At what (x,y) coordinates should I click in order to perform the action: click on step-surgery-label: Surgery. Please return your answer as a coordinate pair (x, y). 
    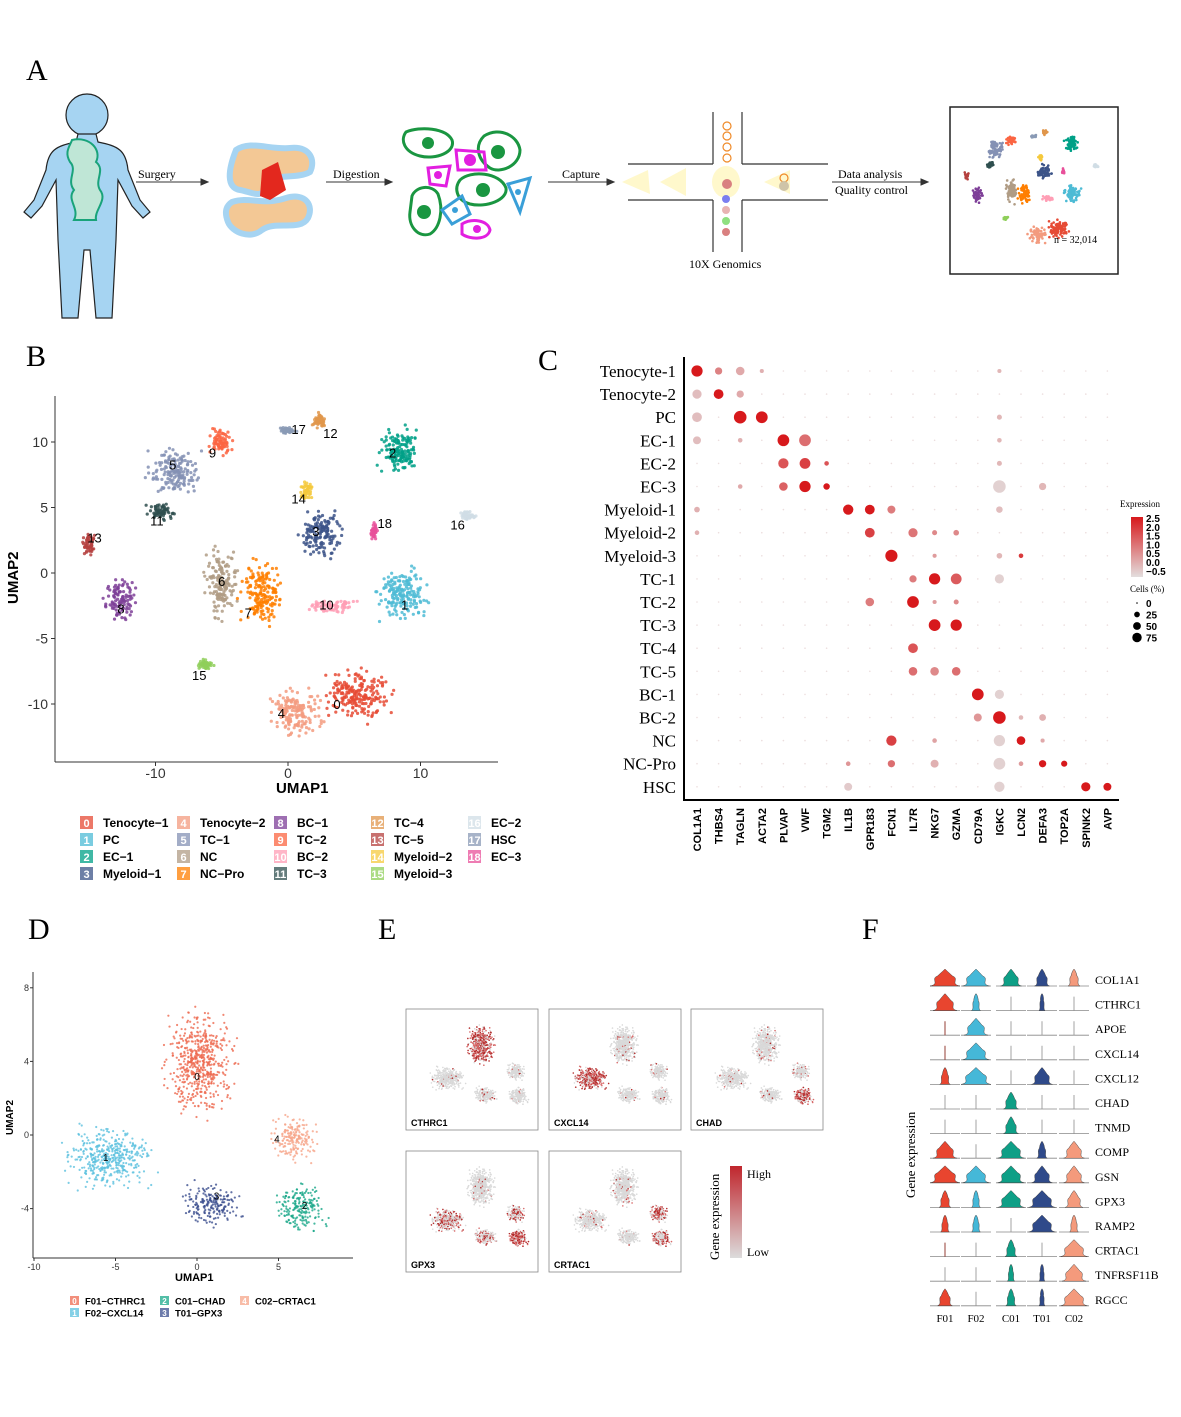
    Looking at the image, I should click on (157, 174).